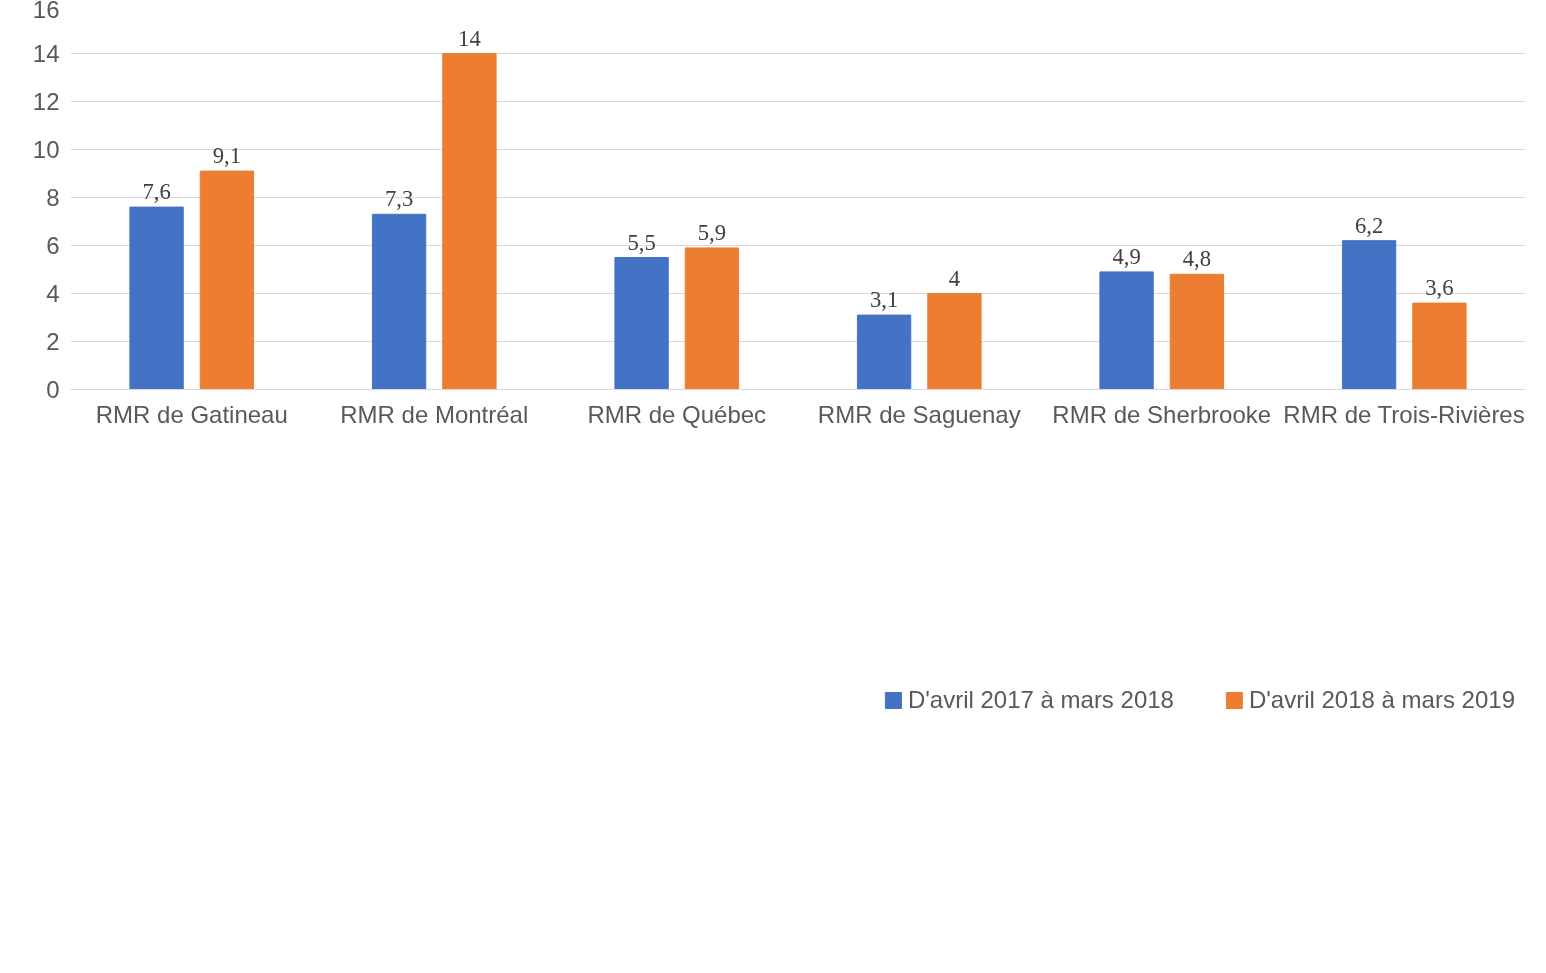  What do you see at coordinates (677, 414) in the screenshot?
I see `x-tick-label: RMR de Québec` at bounding box center [677, 414].